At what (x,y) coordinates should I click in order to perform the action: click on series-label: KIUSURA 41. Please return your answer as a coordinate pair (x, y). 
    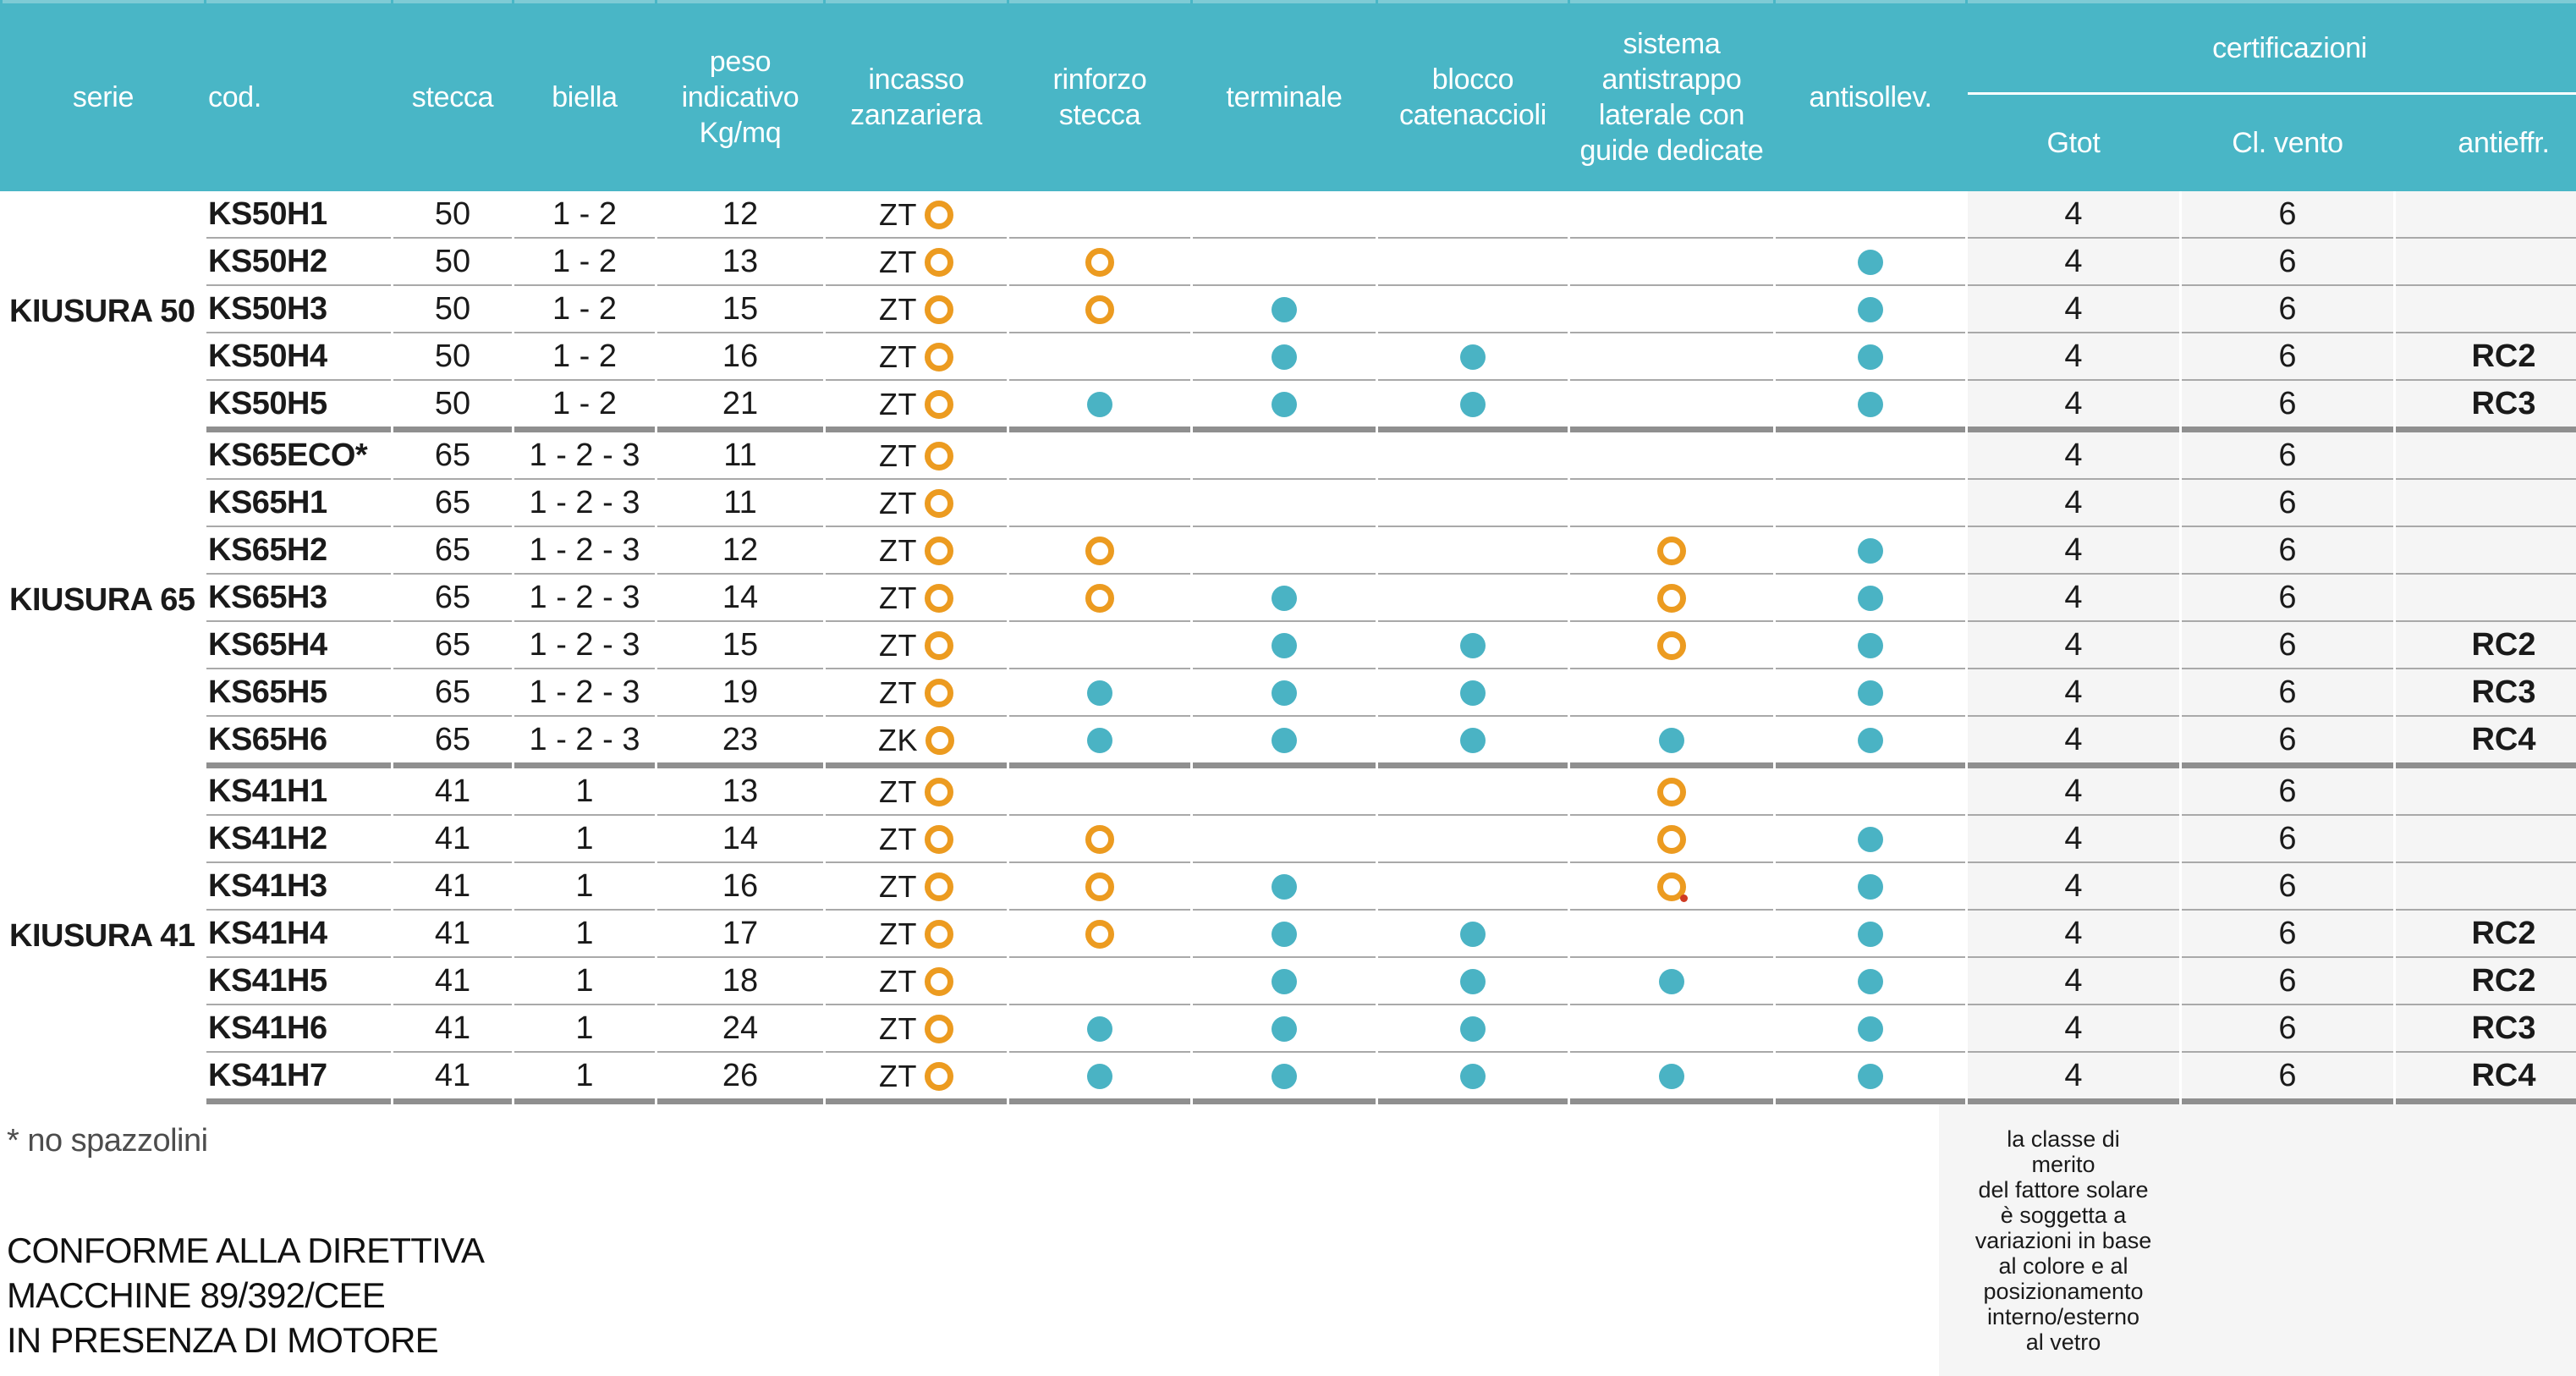
    Looking at the image, I should click on (104, 936).